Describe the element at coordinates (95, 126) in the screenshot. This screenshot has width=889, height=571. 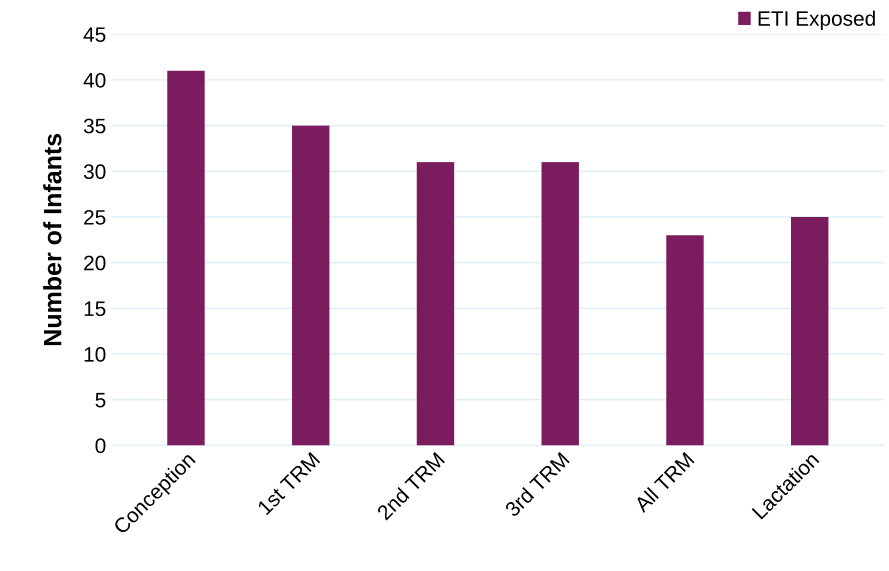
I see `y-tick-label: 35` at that location.